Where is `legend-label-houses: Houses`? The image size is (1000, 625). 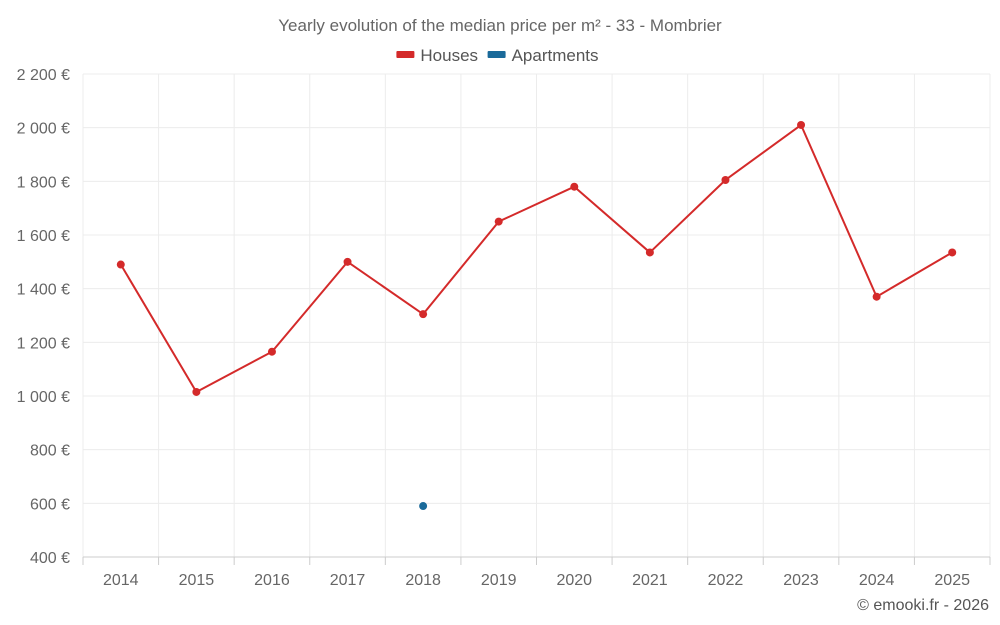 legend-label-houses: Houses is located at coordinates (449, 55).